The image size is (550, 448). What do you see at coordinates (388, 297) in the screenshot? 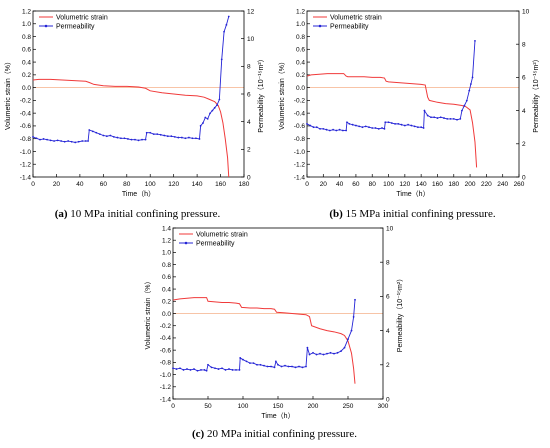
I see `y-right-tick-label: 6` at bounding box center [388, 297].